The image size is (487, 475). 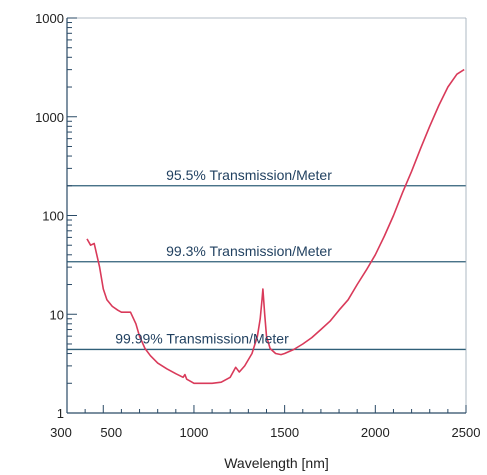 I want to click on y-tick-labels-group: 1 10 100 1000 1000, so click(x=49, y=216).